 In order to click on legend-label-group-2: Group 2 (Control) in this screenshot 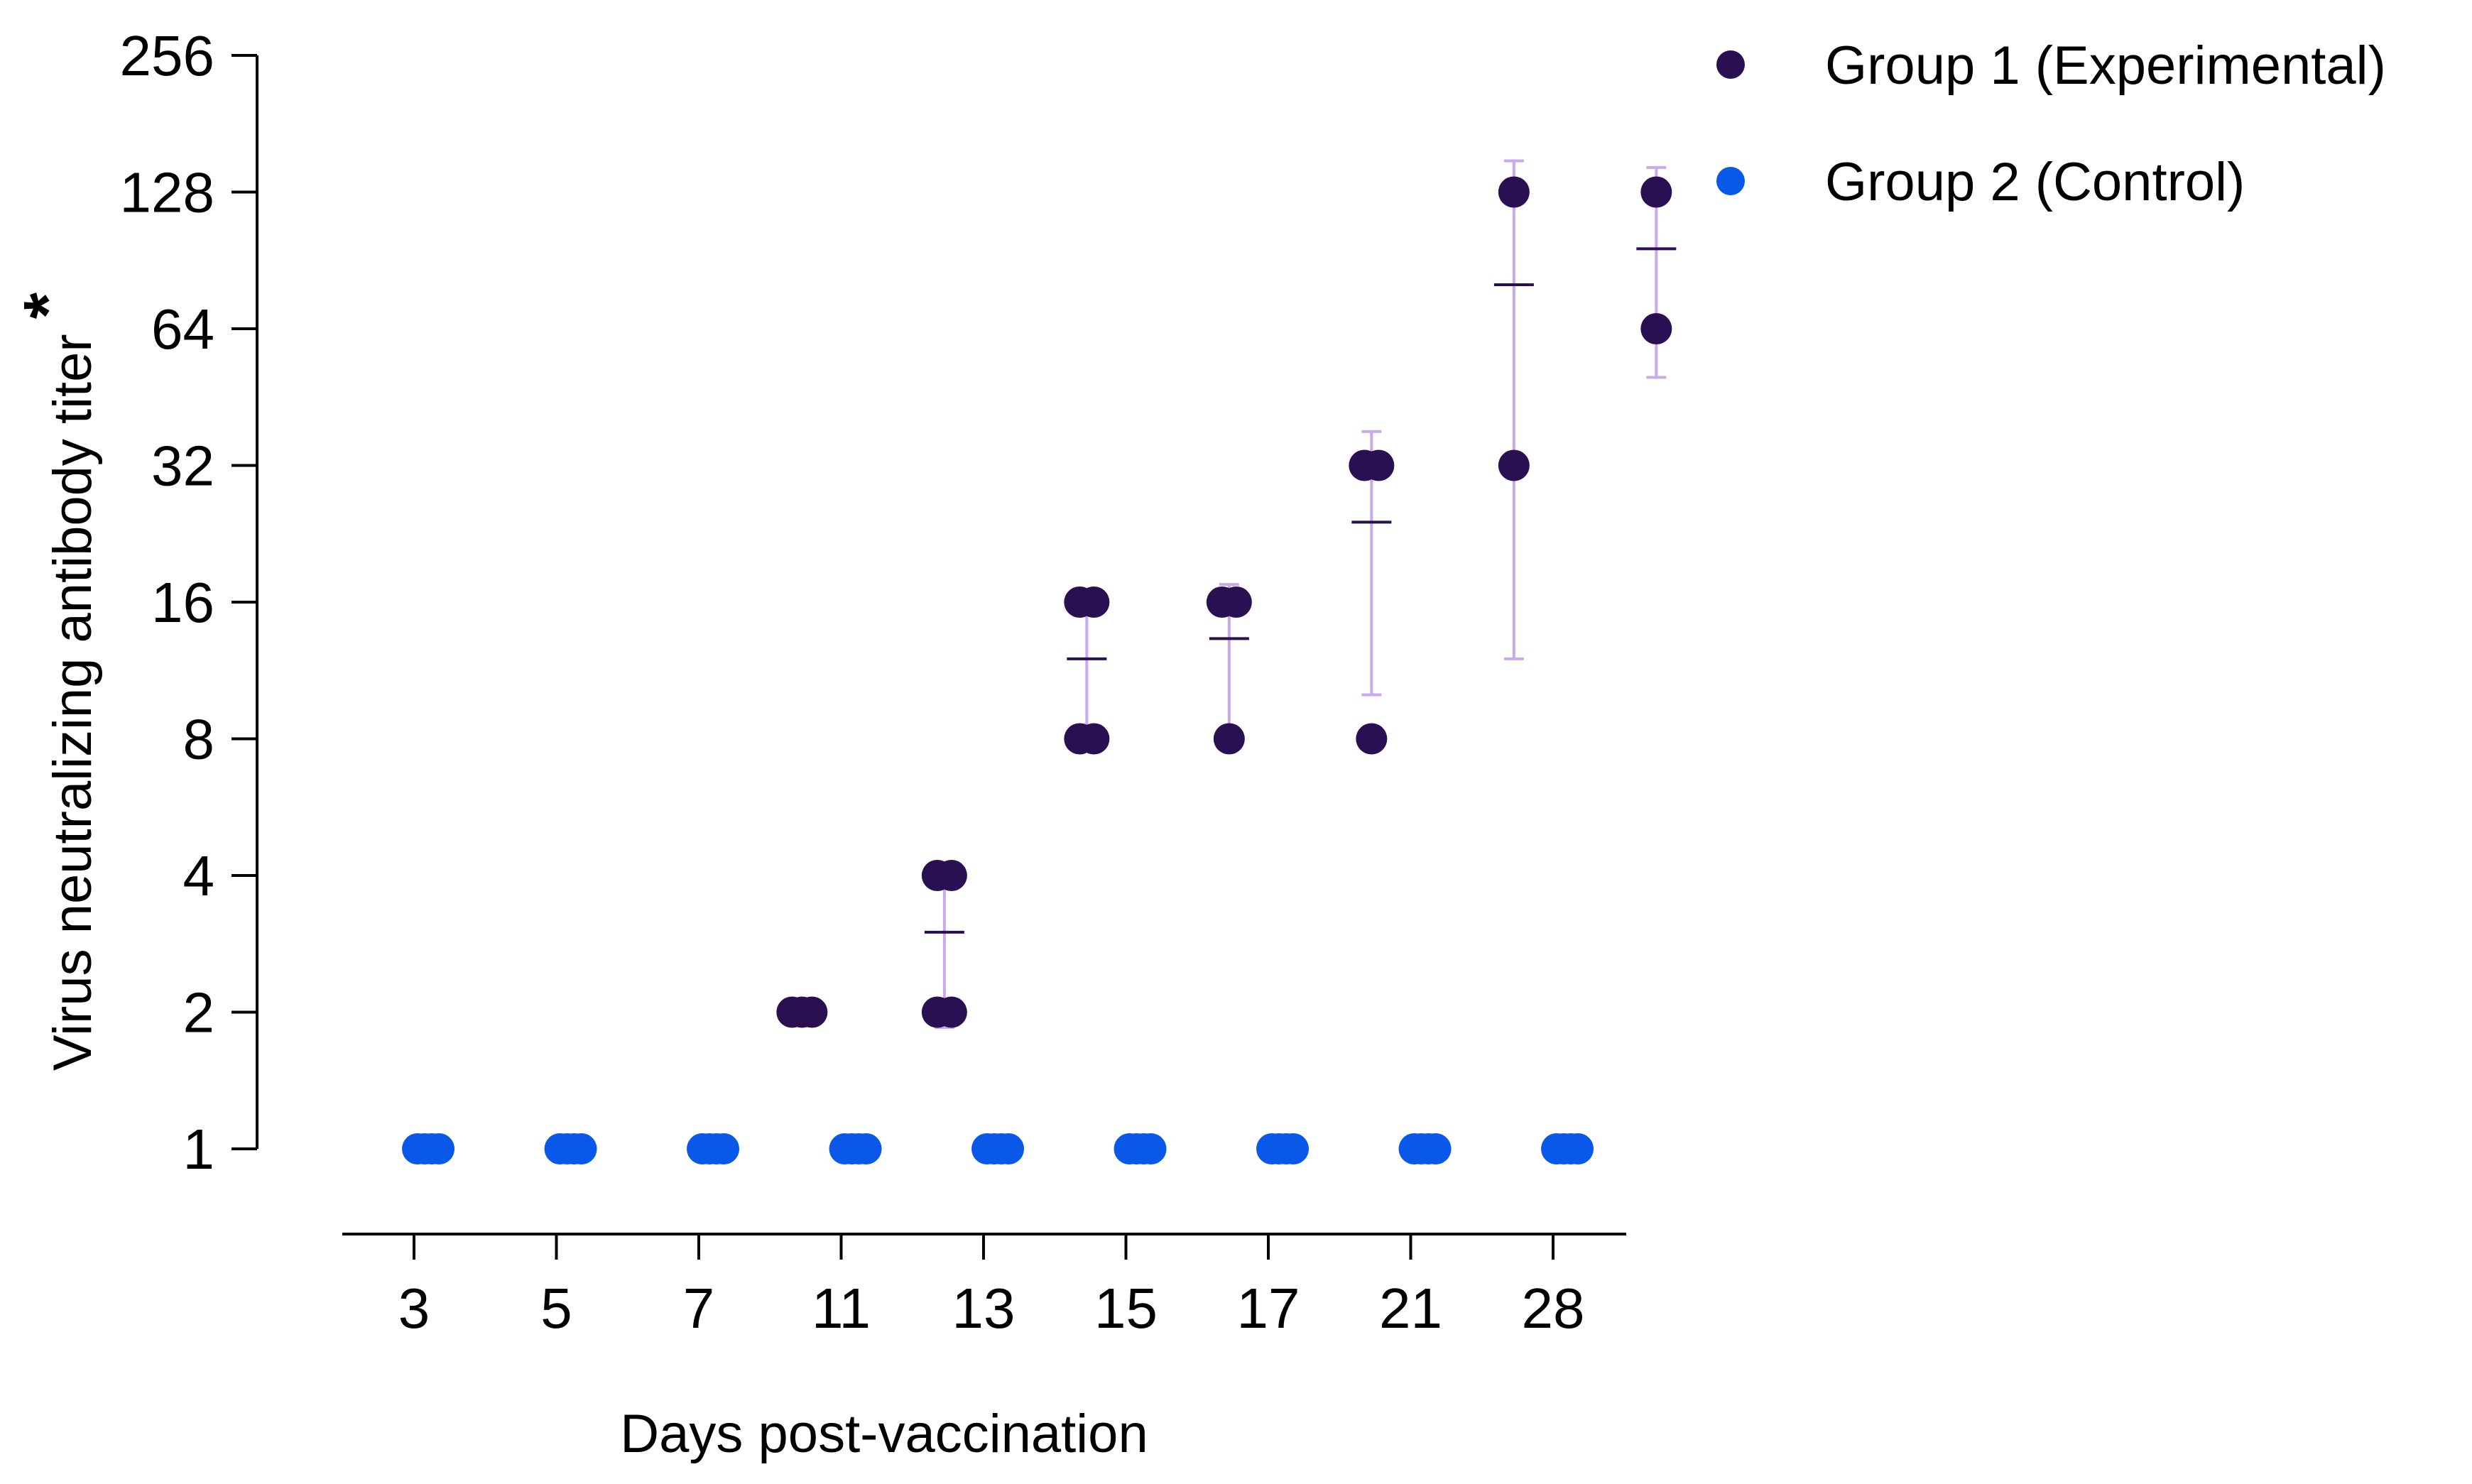, I will do `click(2035, 182)`.